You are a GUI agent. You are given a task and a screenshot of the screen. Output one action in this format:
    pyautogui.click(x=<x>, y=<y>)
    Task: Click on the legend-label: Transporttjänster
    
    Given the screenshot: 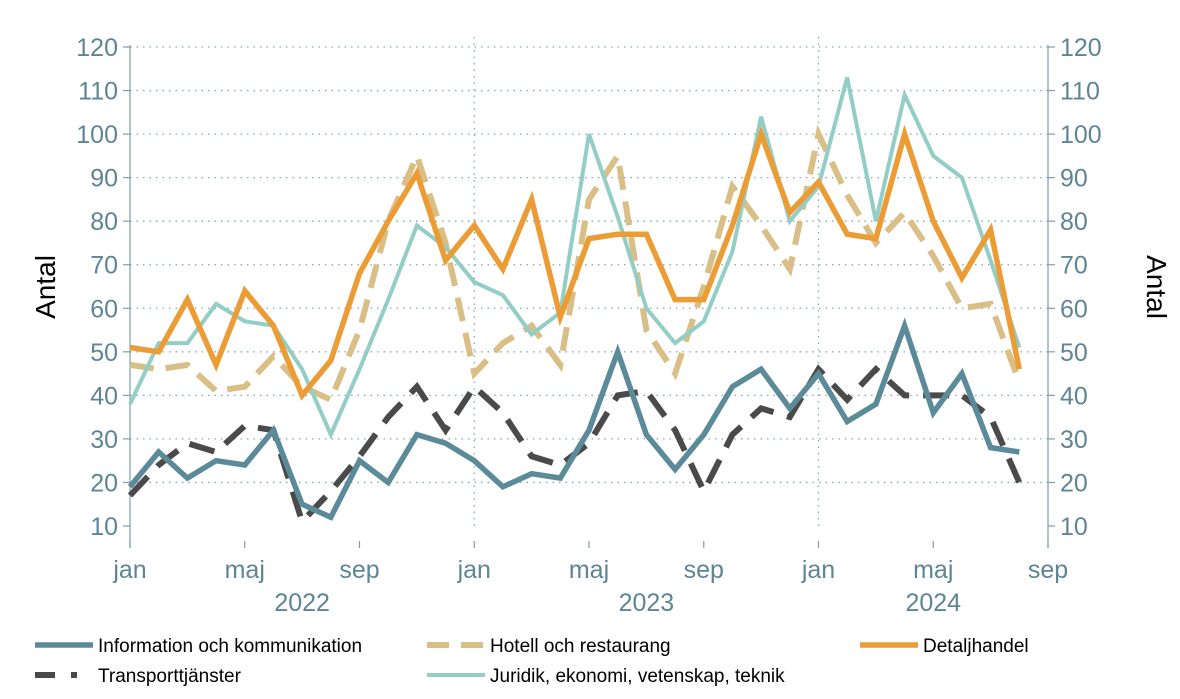 What is the action you would take?
    pyautogui.click(x=170, y=676)
    